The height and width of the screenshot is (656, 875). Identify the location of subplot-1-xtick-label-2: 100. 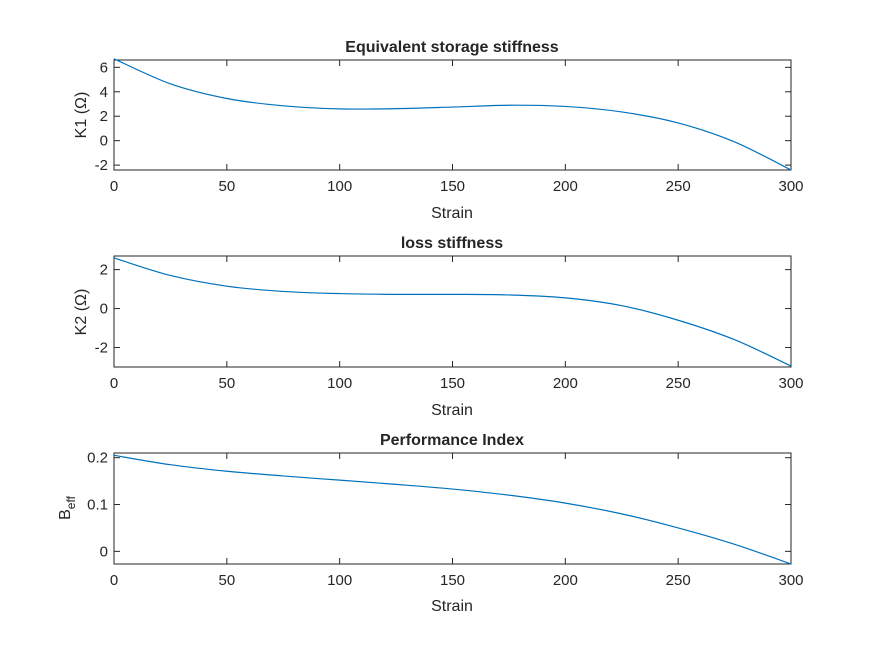
(339, 186).